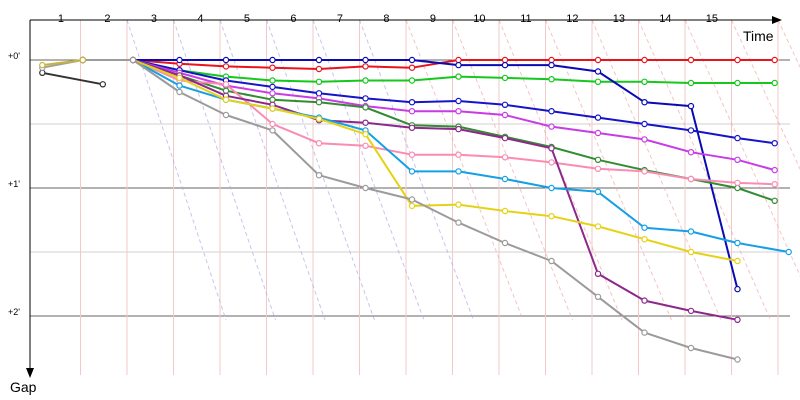 This screenshot has width=800, height=400. What do you see at coordinates (14, 312) in the screenshot?
I see `gap-tick-label: +2'` at bounding box center [14, 312].